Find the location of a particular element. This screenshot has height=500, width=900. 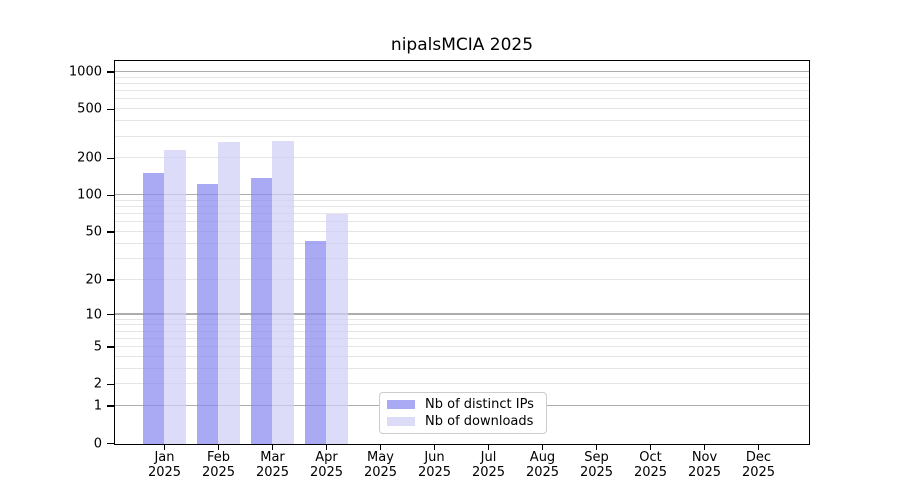

y-tick-label: 50 is located at coordinates (93, 232).